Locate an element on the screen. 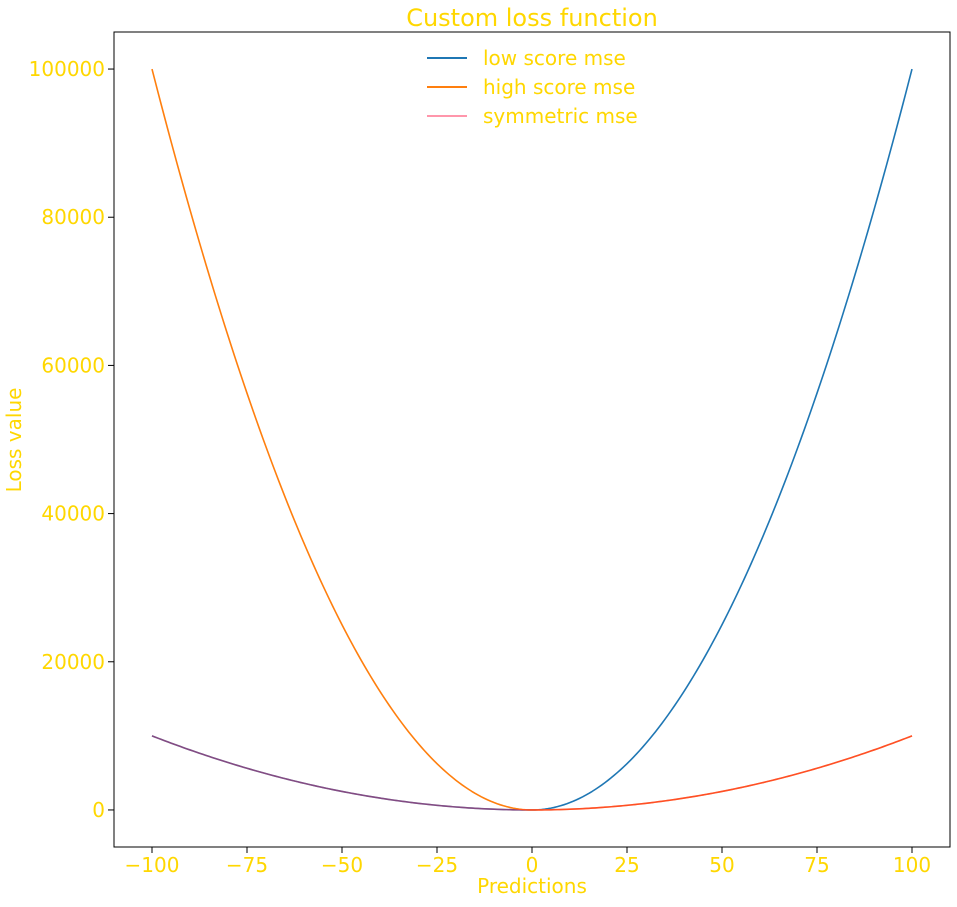 The height and width of the screenshot is (907, 957). x-tick-label: 75 is located at coordinates (816, 865).